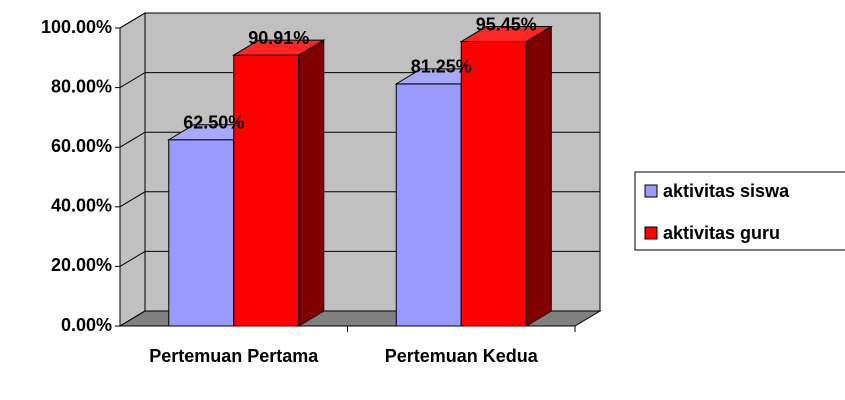  I want to click on y-tick-label: 20.00%, so click(81, 265).